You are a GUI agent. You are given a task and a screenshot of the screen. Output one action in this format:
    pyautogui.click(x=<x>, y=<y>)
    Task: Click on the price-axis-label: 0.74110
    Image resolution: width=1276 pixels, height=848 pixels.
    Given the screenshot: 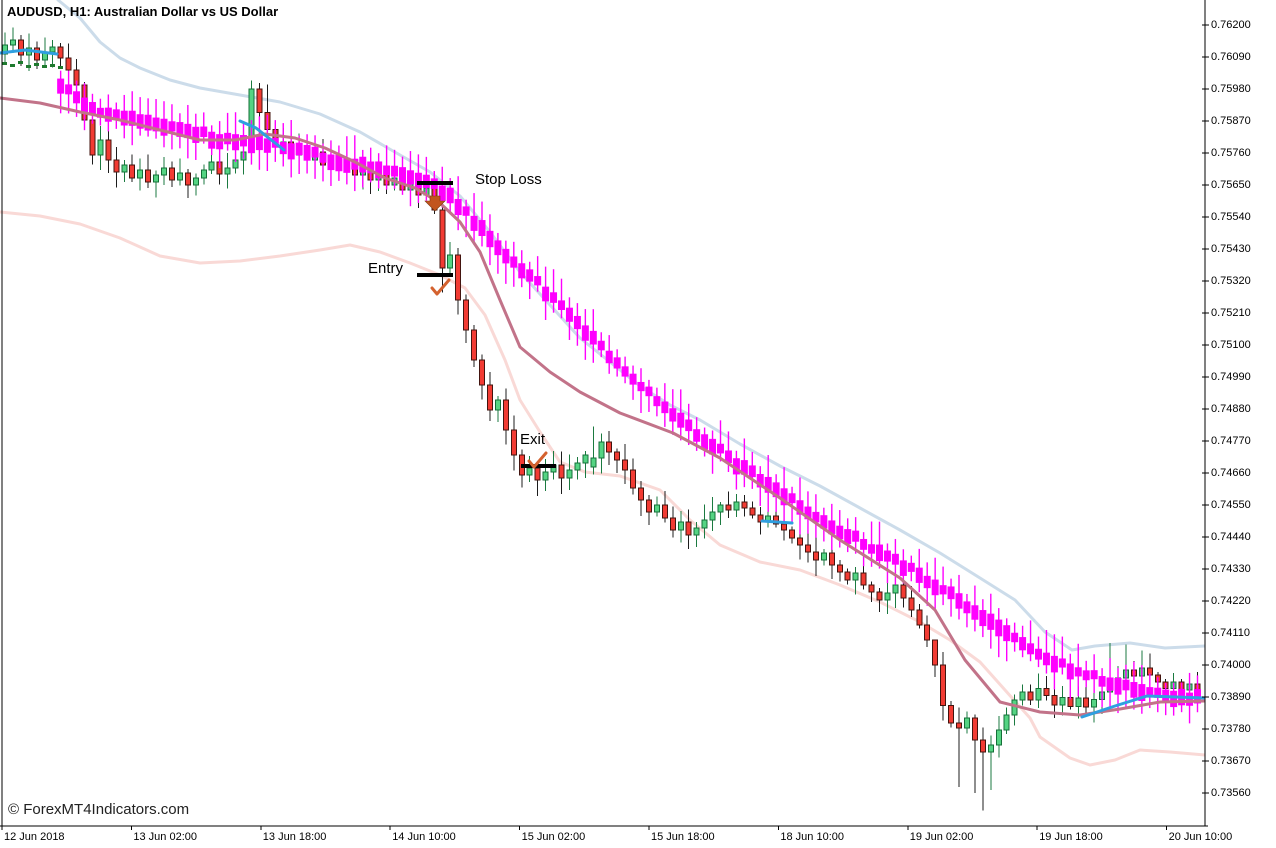 What is the action you would take?
    pyautogui.click(x=1230, y=633)
    